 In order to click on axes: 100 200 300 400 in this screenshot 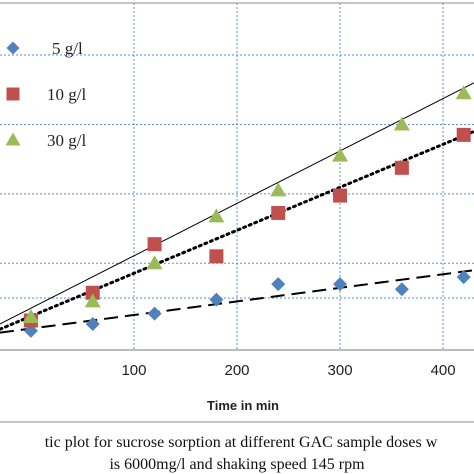, I will do `click(237, 364)`.